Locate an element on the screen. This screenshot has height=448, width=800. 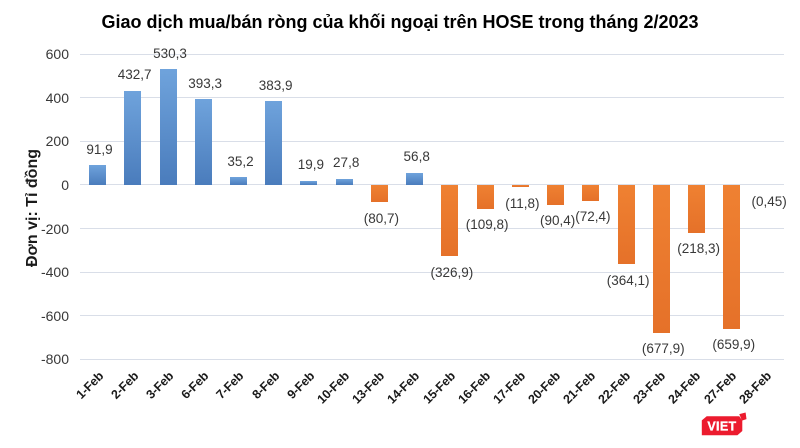
svg-text: VIET is located at coordinates (721, 427).